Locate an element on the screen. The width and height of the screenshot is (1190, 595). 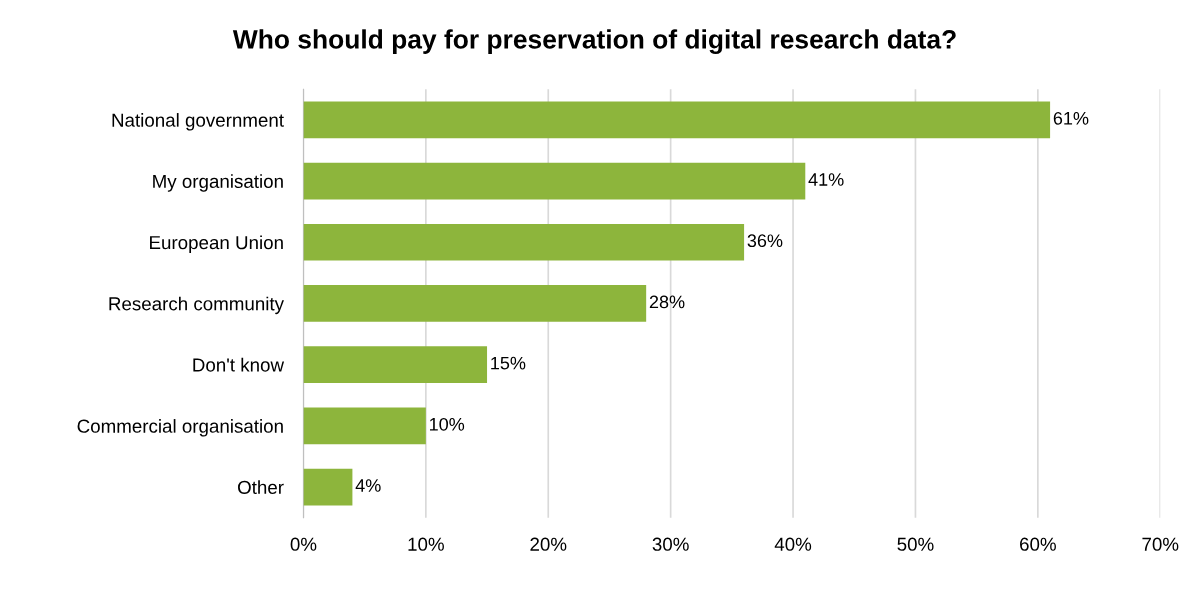
data-label: 41% is located at coordinates (826, 179).